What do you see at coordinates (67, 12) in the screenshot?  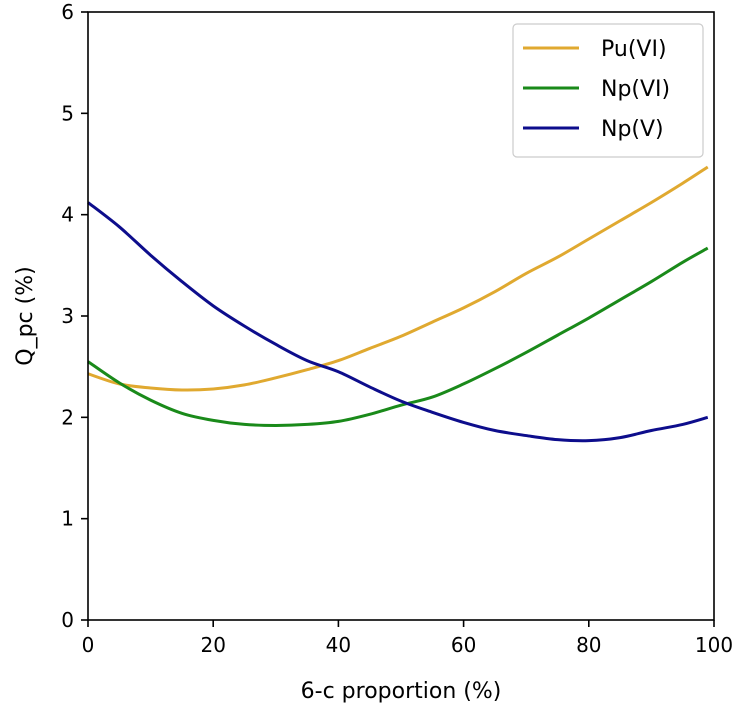 I see `y-tick-label-6: 6` at bounding box center [67, 12].